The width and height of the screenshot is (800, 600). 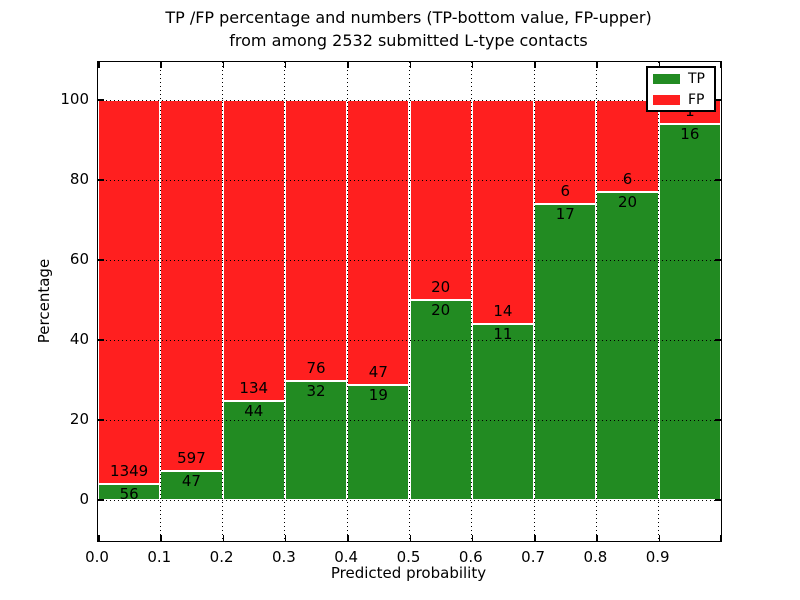 What do you see at coordinates (657, 557) in the screenshot?
I see `x-tick-label: 0.9` at bounding box center [657, 557].